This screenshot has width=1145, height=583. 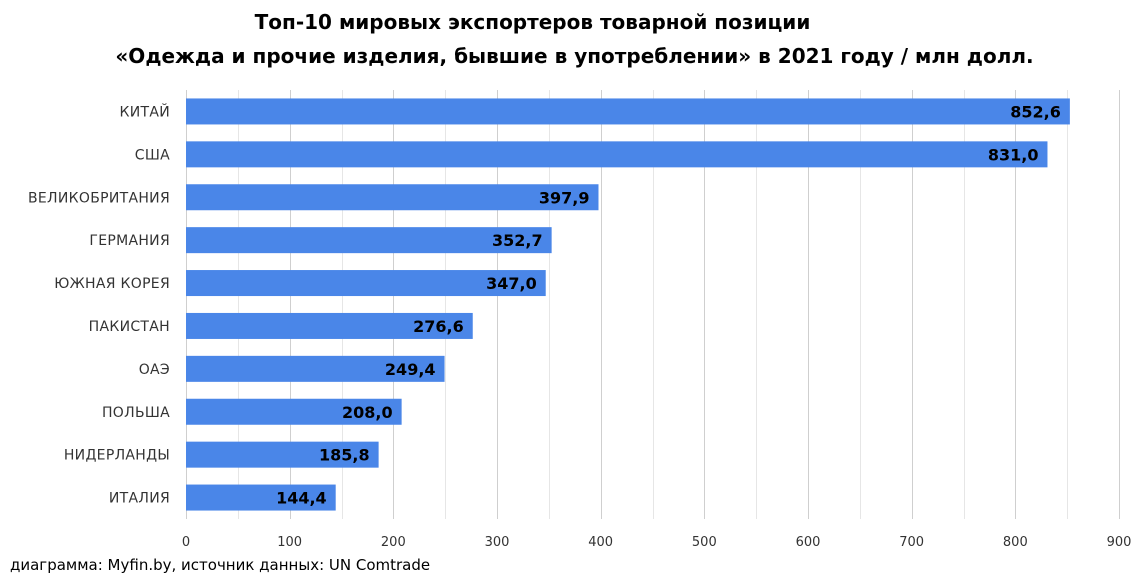 What do you see at coordinates (1119, 542) in the screenshot?
I see `x-tick-label: 900` at bounding box center [1119, 542].